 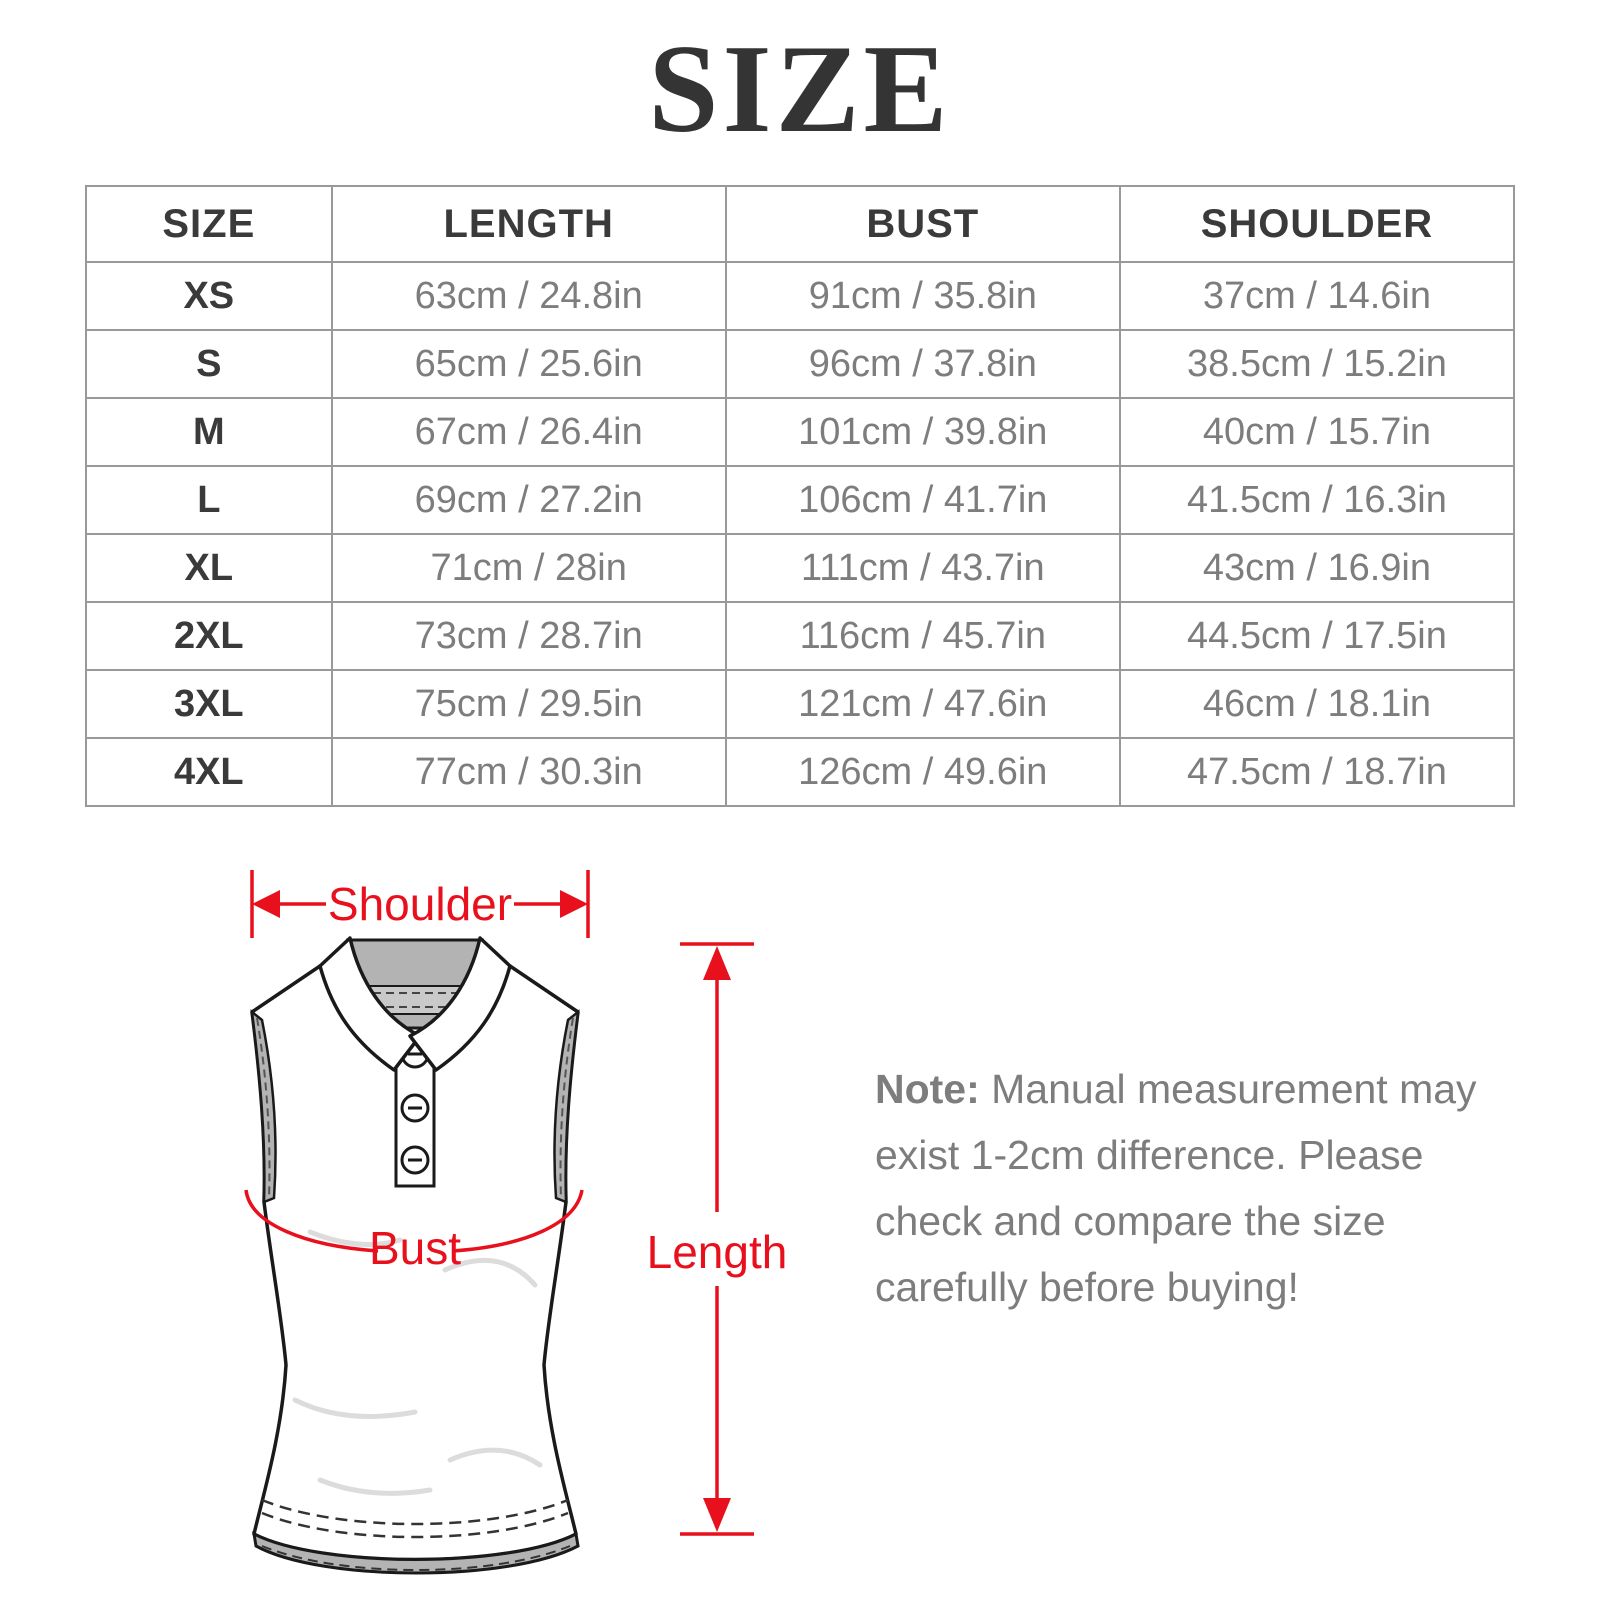 I want to click on length-cell: 73cm / 28.7in, so click(x=528, y=636).